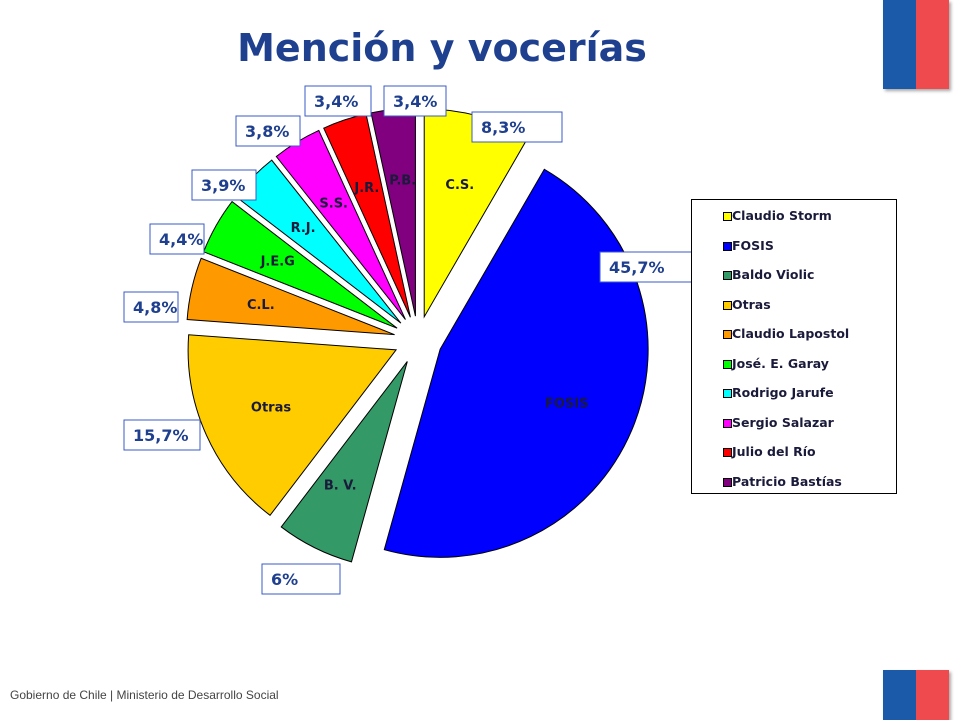 This screenshot has width=960, height=720. I want to click on chile-flag-logo-top, so click(916, 44).